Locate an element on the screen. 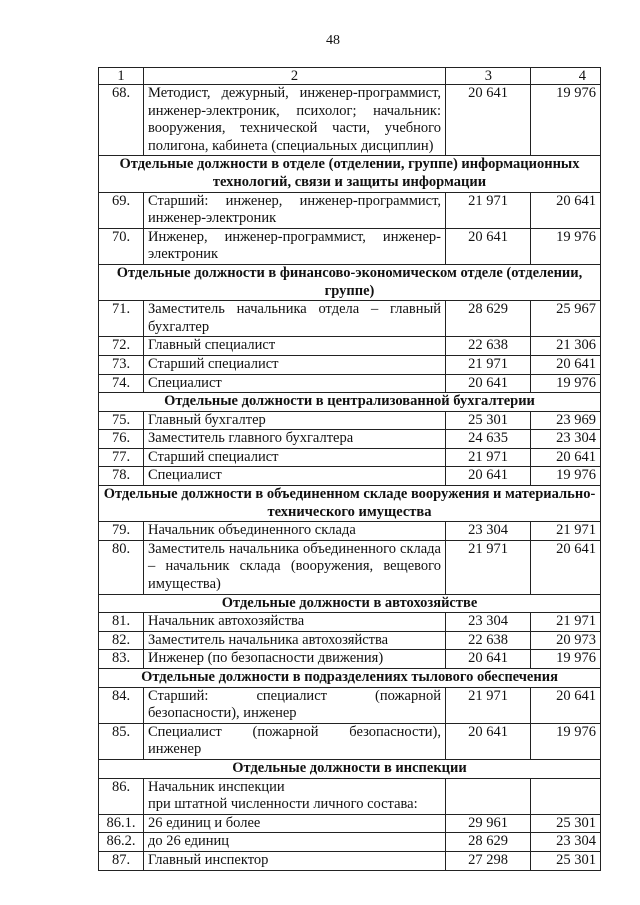  table-row: 73. Старший специалист 21 971 20 641 is located at coordinates (349, 364).